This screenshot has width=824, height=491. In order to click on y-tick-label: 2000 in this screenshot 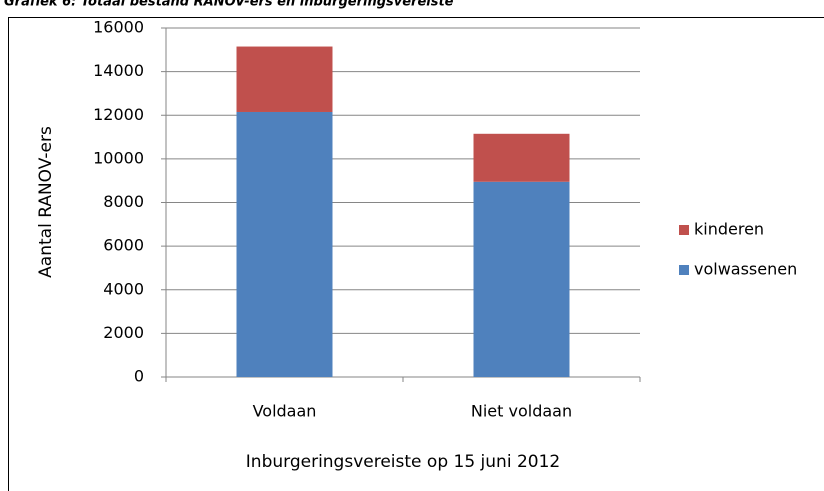, I will do `click(123, 332)`.